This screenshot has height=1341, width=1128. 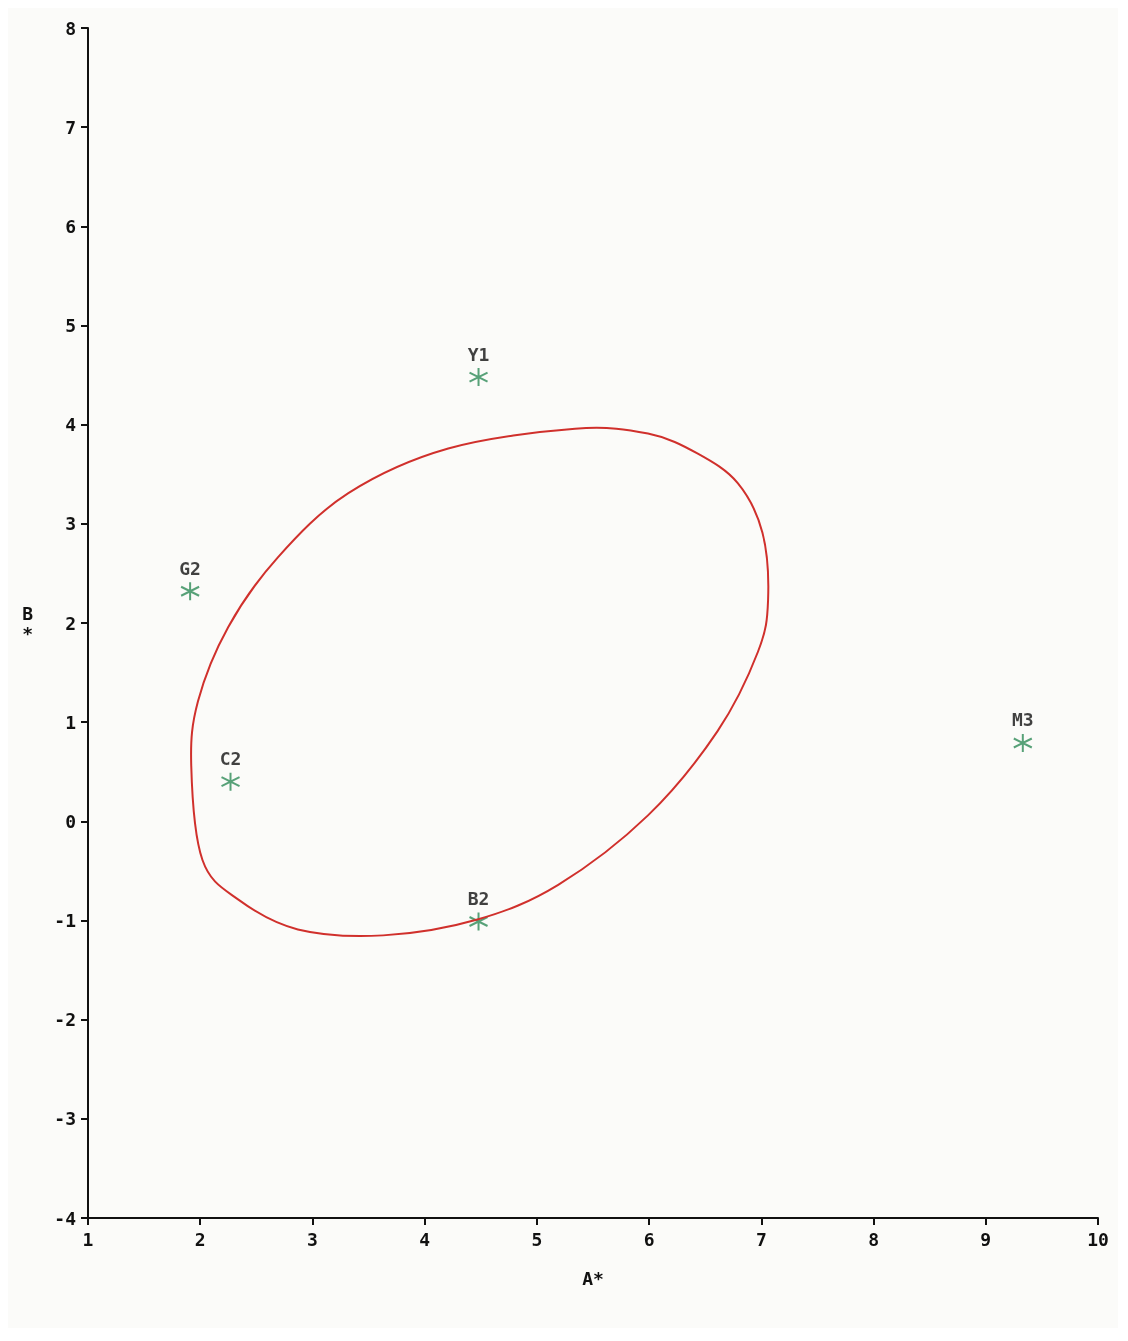 What do you see at coordinates (70, 226) in the screenshot?
I see `y-tick-label: 6` at bounding box center [70, 226].